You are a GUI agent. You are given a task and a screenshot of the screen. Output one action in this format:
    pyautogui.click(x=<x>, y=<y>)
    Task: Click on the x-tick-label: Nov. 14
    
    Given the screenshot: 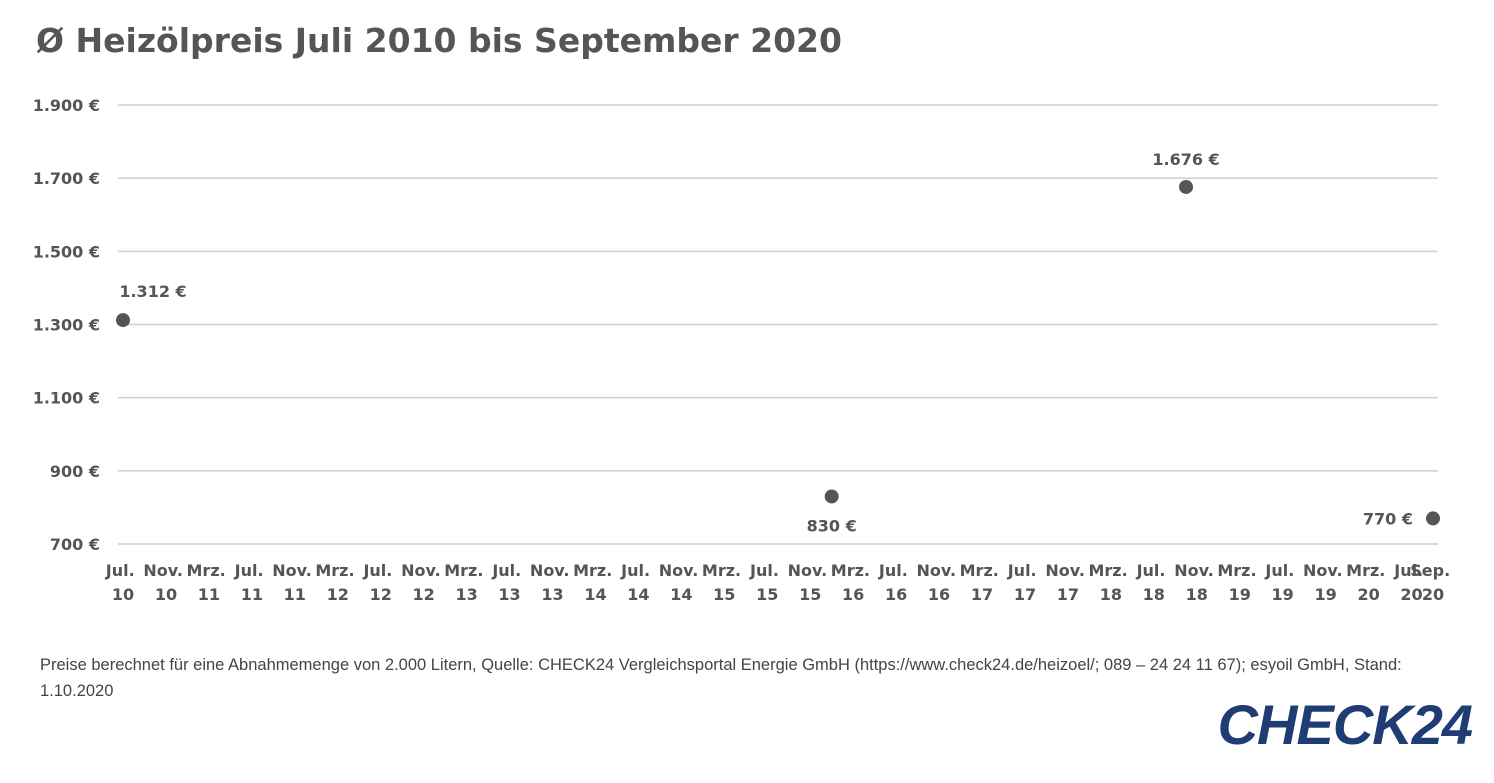 What is the action you would take?
    pyautogui.click(x=681, y=582)
    